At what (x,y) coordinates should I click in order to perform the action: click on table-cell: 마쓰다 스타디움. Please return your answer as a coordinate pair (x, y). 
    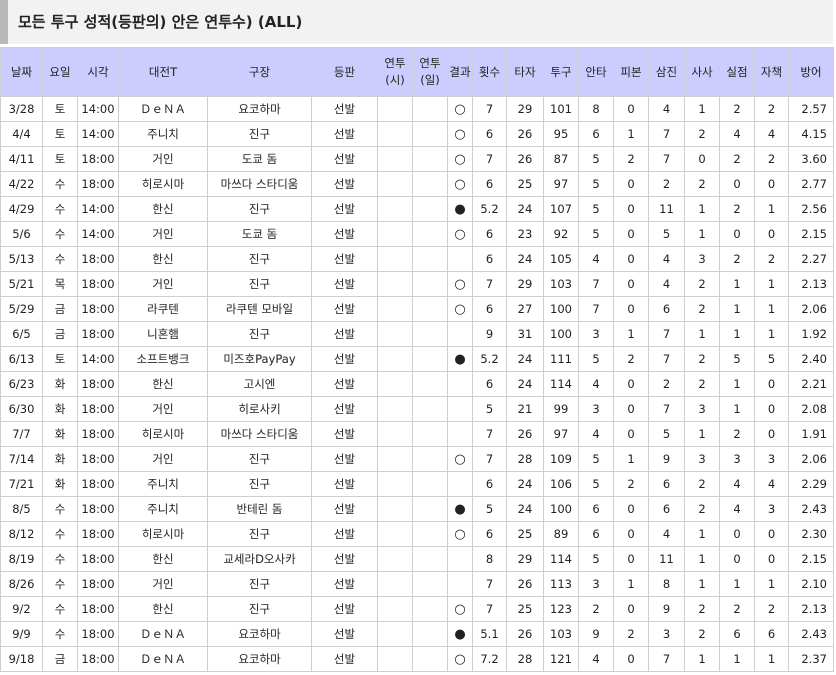
    Looking at the image, I should click on (259, 184).